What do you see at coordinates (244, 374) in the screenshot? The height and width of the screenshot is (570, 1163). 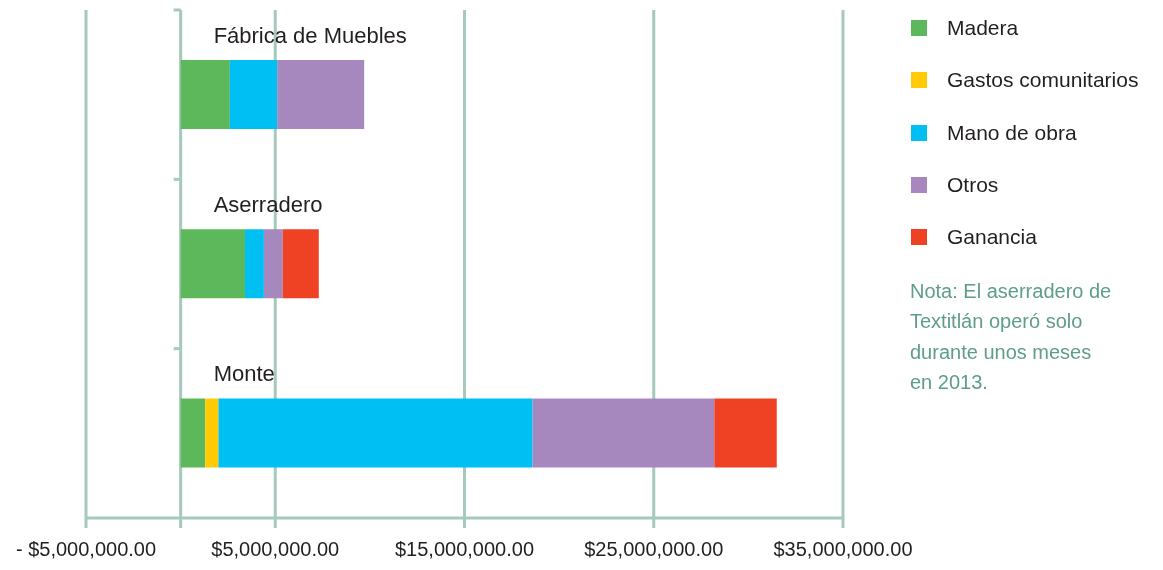 I see `y-tick-label: Monte` at bounding box center [244, 374].